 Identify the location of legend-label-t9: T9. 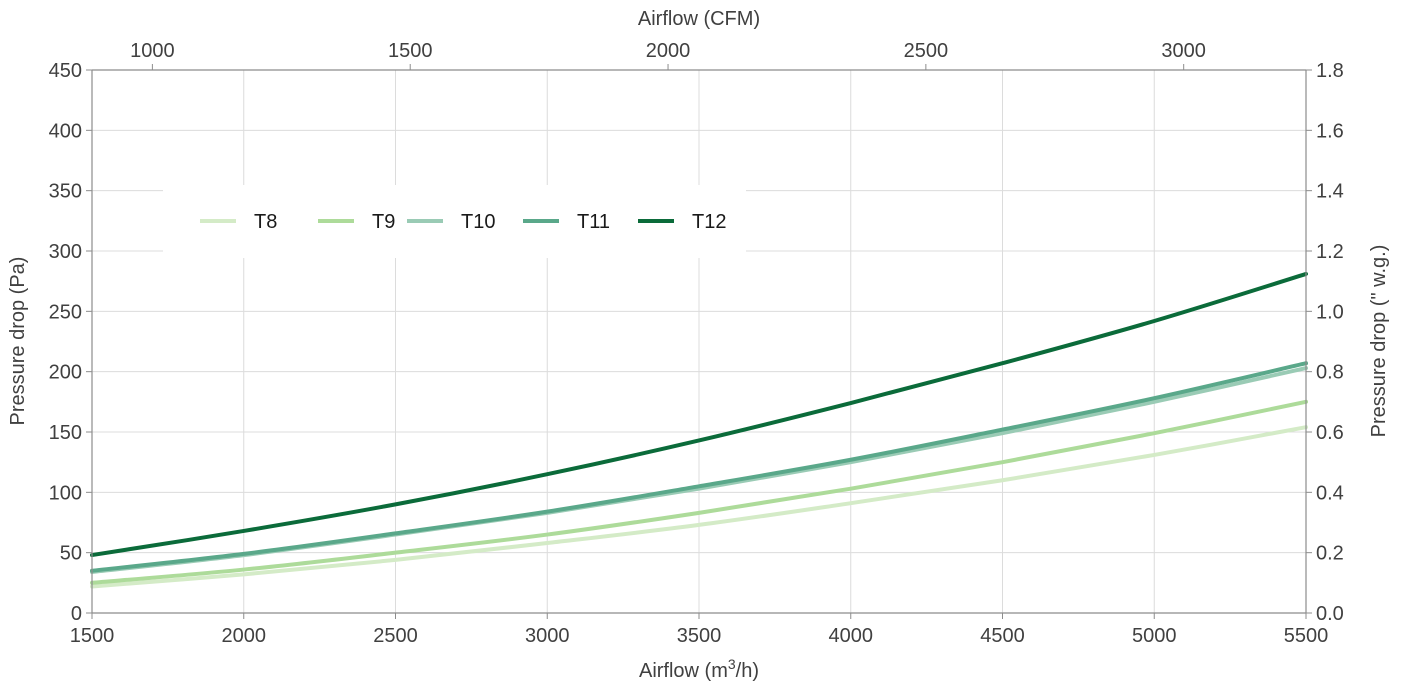
(383, 222).